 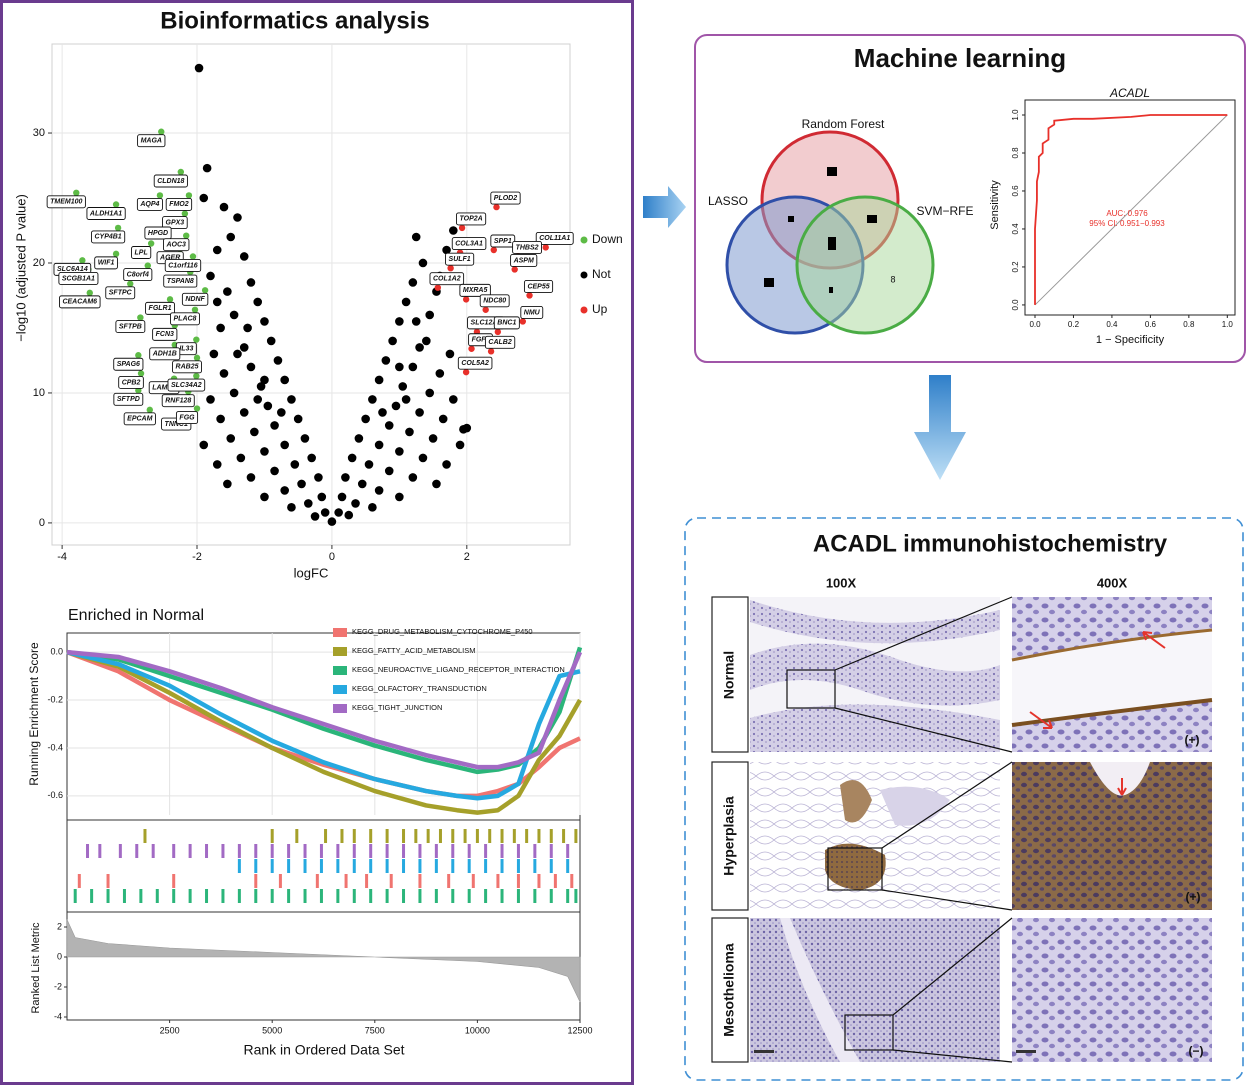 What do you see at coordinates (178, 400) in the screenshot?
I see `gene-label: RNF128` at bounding box center [178, 400].